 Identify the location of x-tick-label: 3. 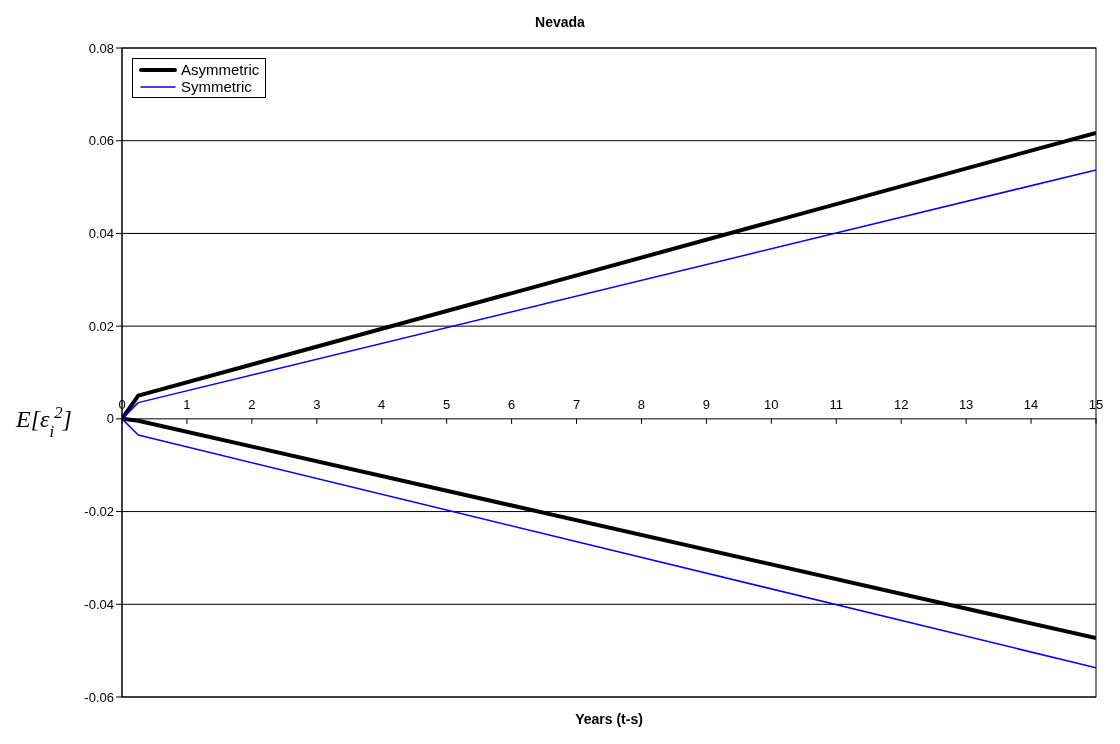
(317, 404).